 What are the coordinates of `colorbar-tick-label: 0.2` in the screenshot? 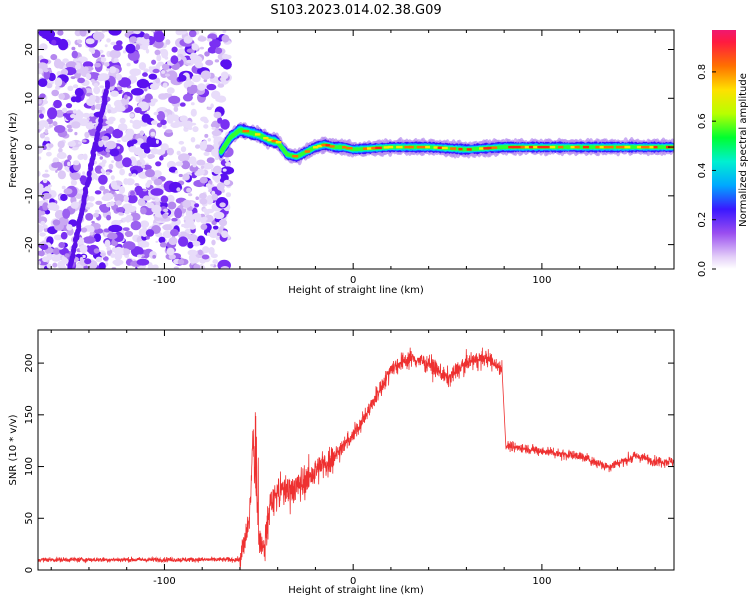 It's located at (702, 220).